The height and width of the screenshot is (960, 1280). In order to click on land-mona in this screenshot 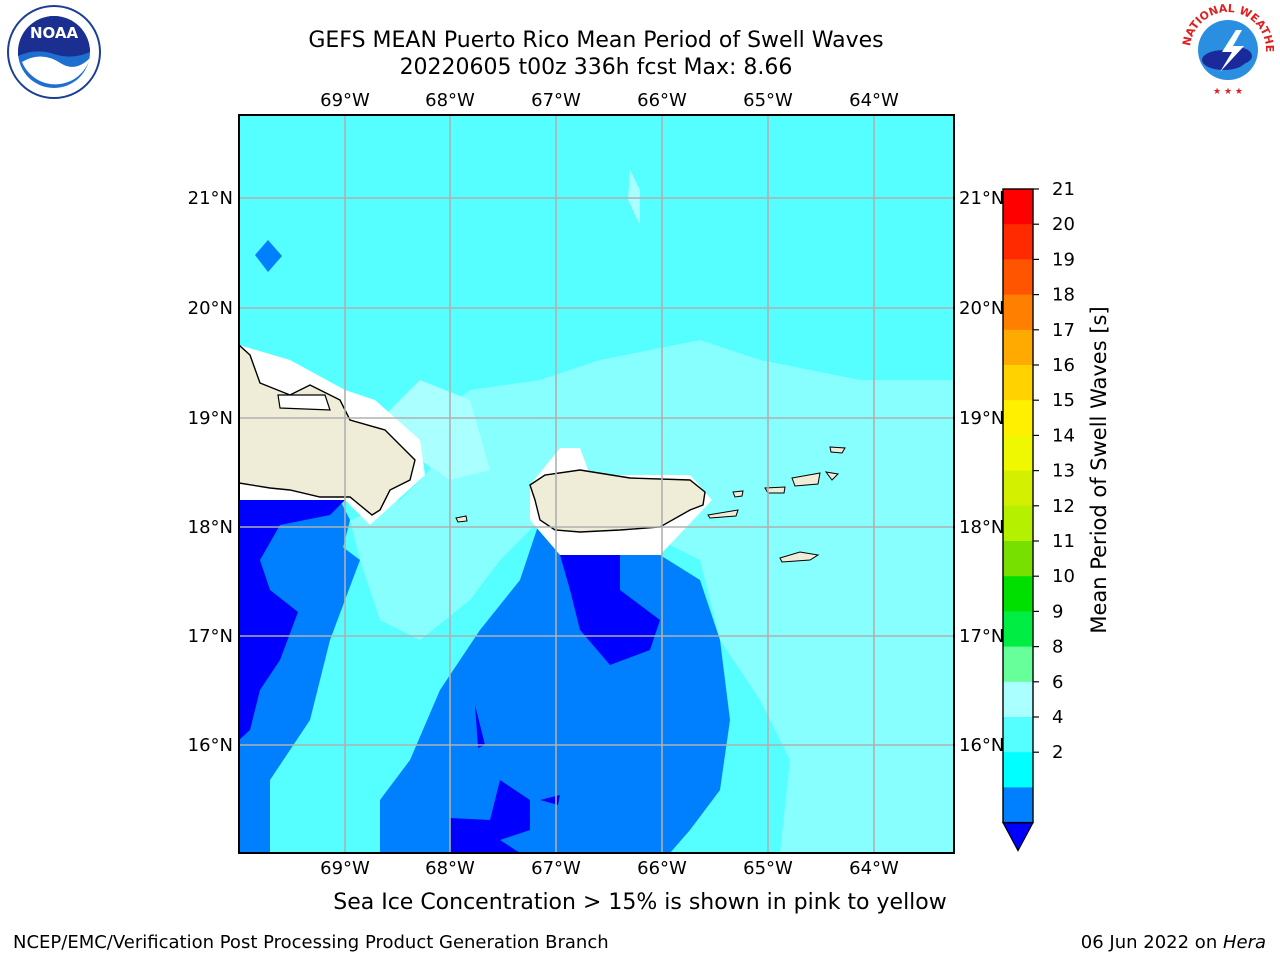, I will do `click(461, 519)`.